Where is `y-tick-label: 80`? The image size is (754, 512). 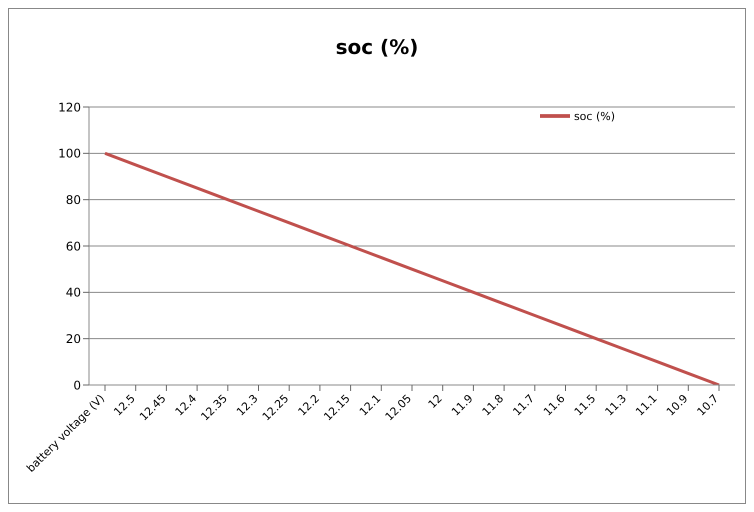 y-tick-label: 80 is located at coordinates (73, 199).